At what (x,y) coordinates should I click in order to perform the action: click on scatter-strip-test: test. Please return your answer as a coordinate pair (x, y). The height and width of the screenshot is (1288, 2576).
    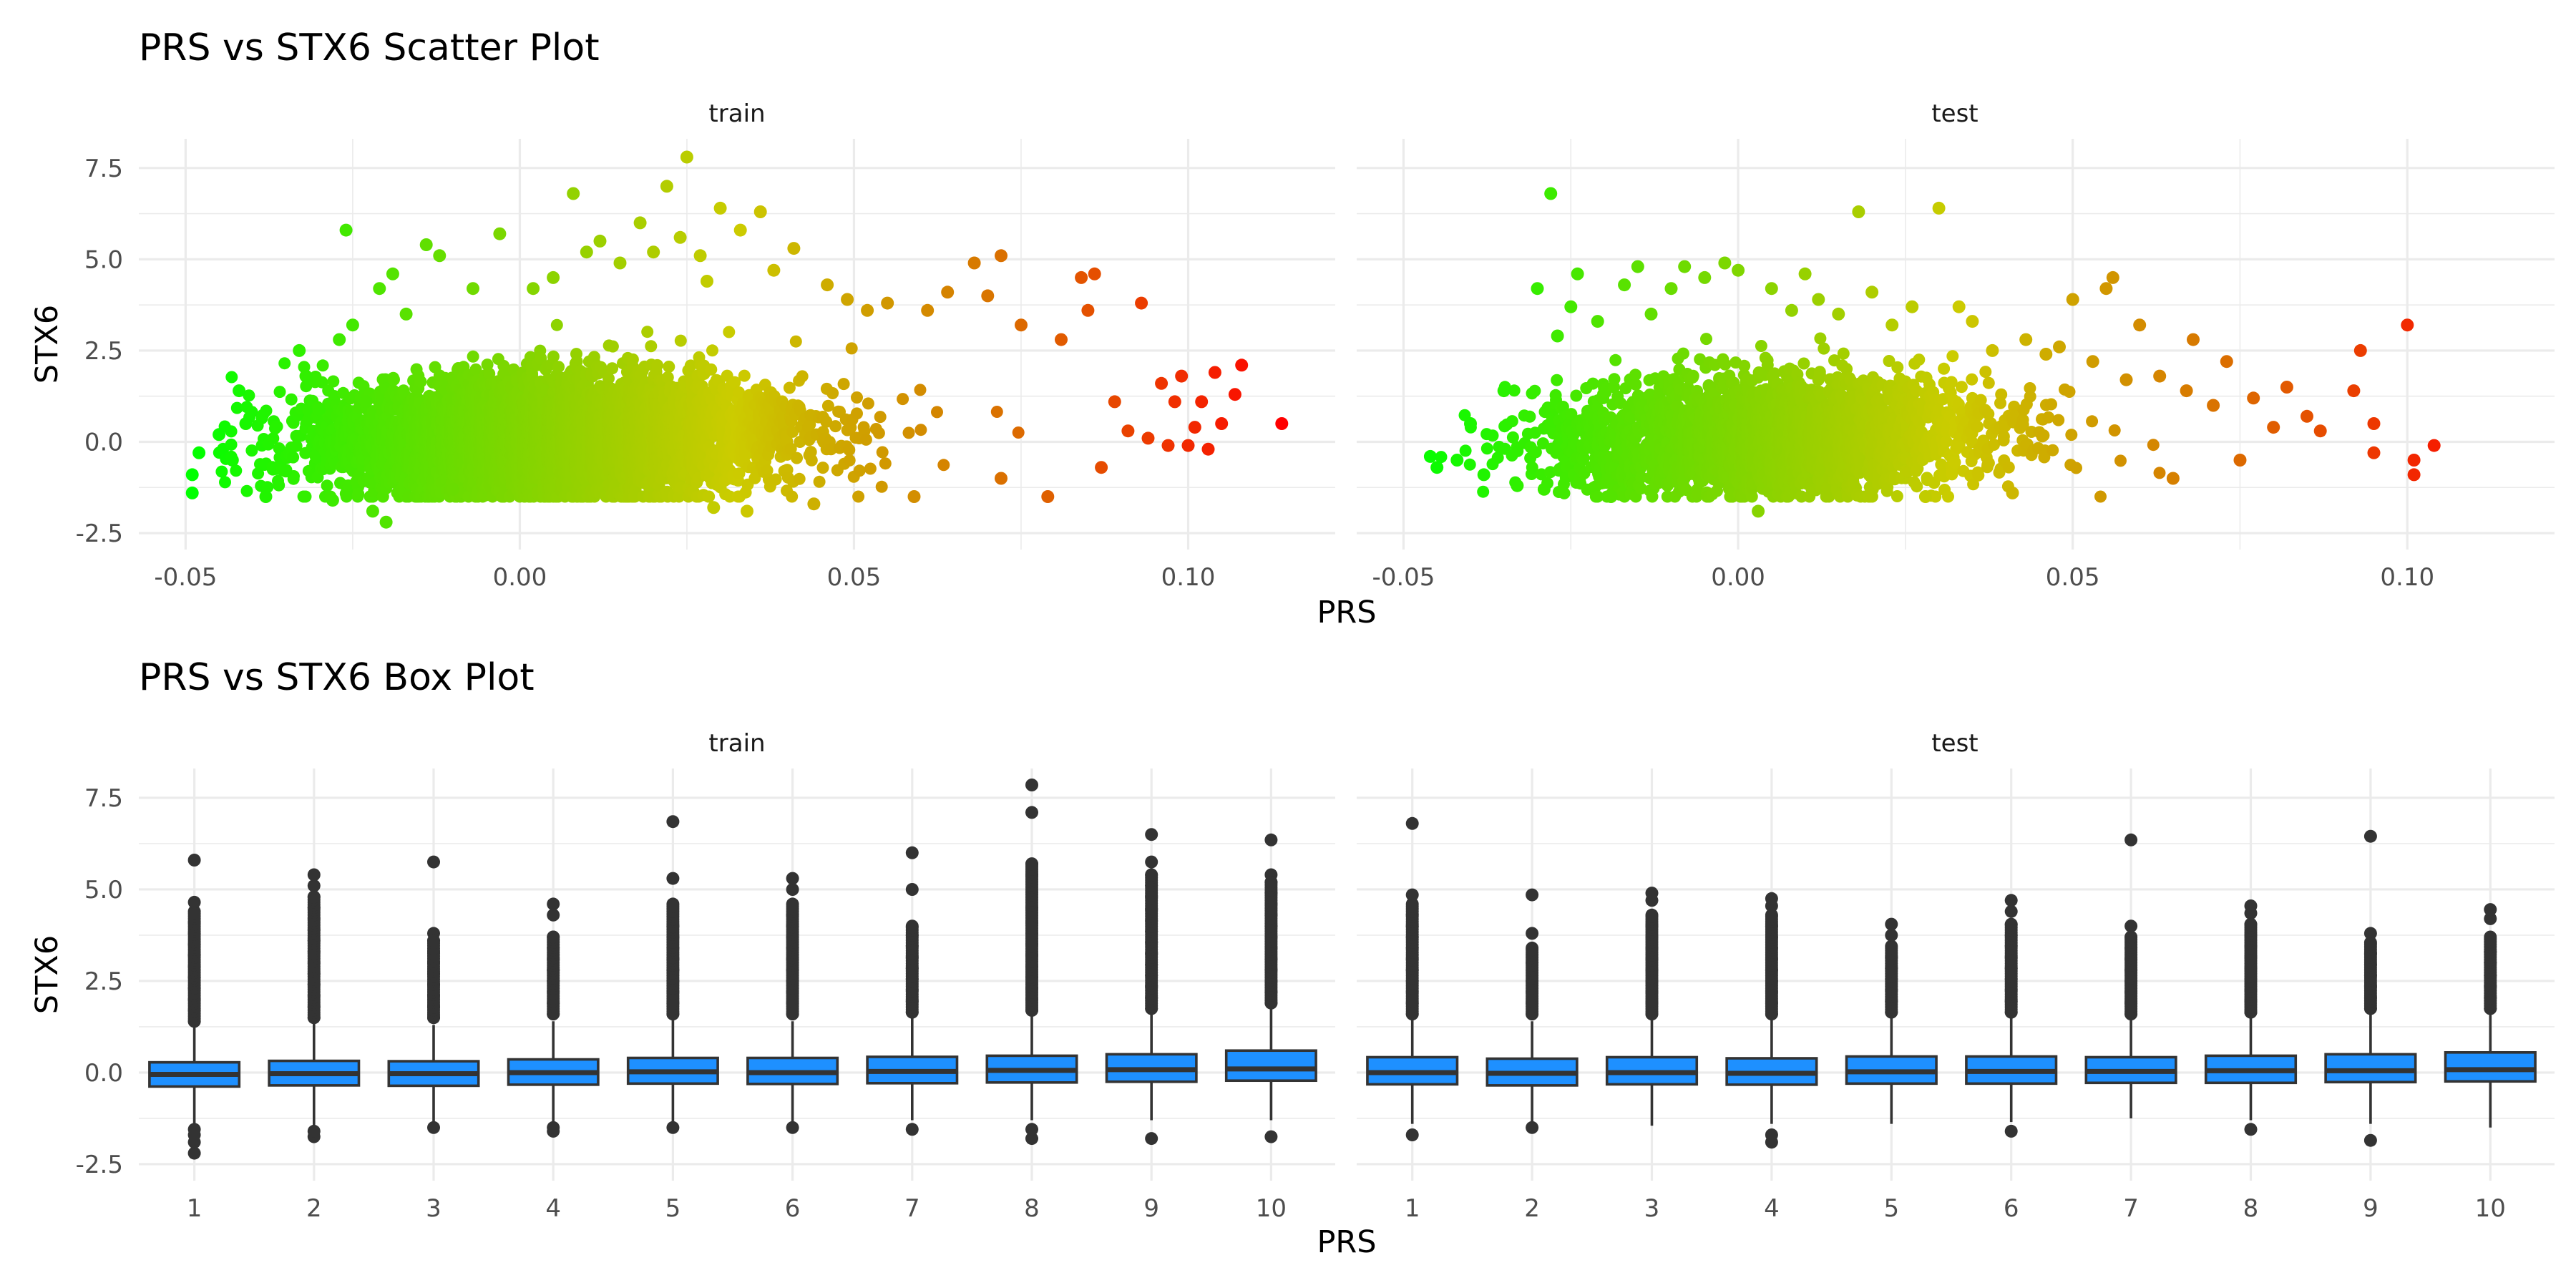
    Looking at the image, I should click on (1954, 113).